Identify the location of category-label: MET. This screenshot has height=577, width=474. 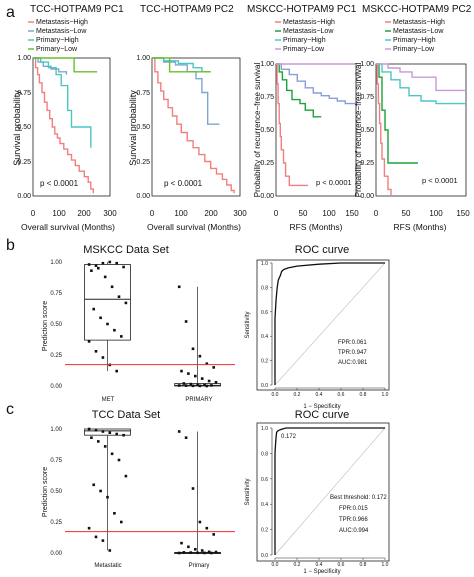
(108, 400).